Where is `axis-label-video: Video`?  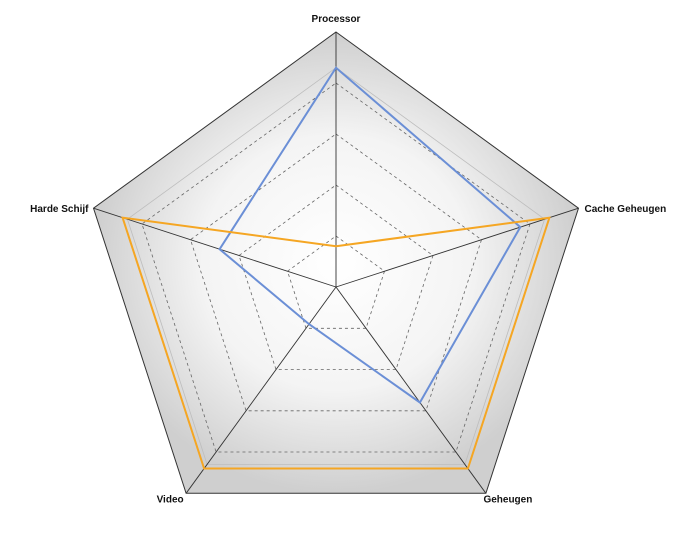 axis-label-video: Video is located at coordinates (170, 499).